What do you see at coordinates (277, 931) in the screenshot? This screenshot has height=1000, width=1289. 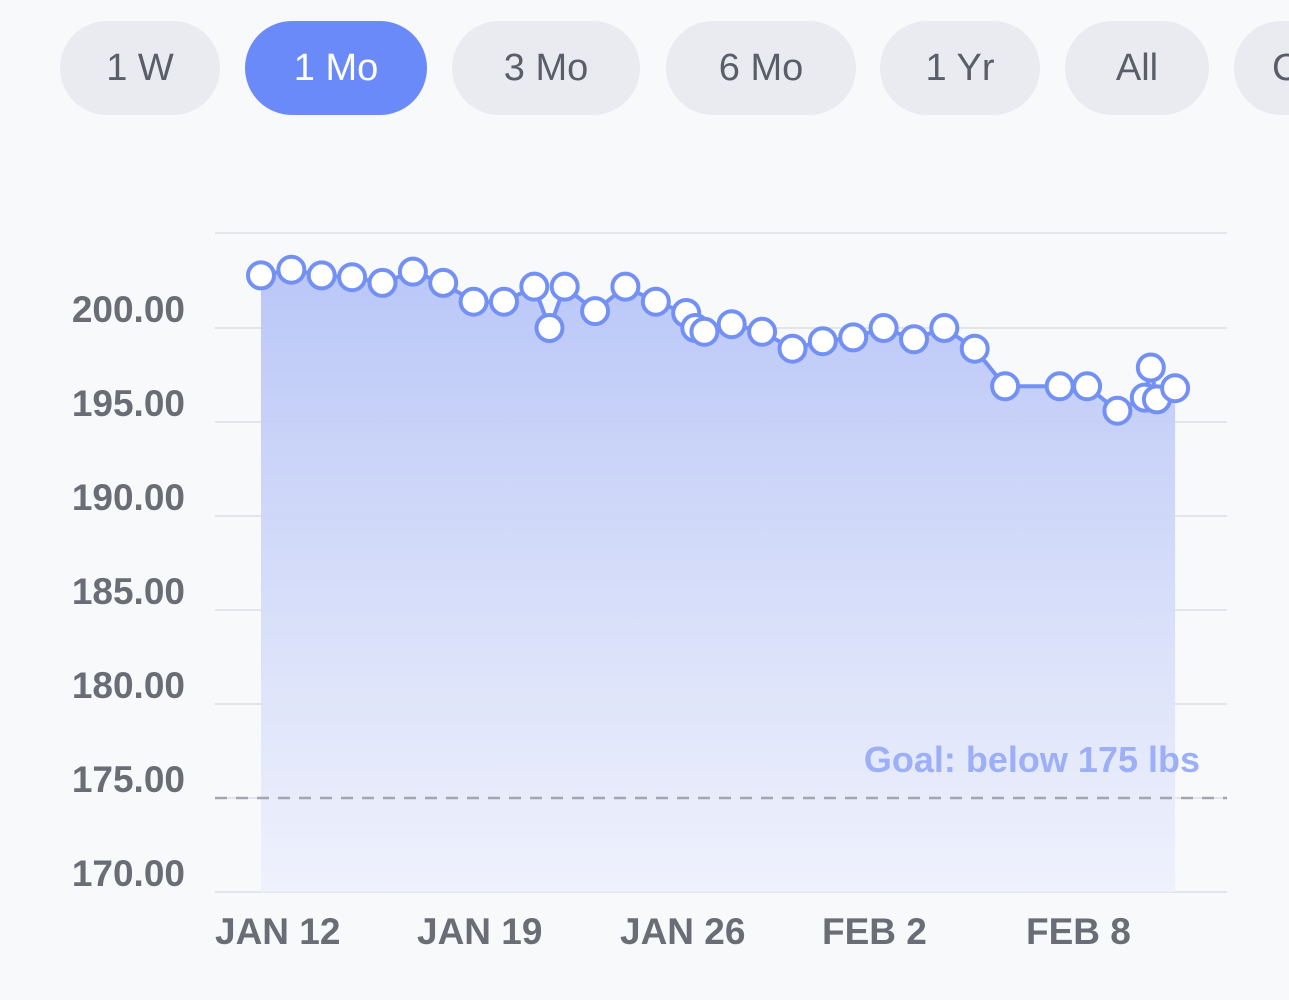 I see `x-tick-label: JAN 12` at bounding box center [277, 931].